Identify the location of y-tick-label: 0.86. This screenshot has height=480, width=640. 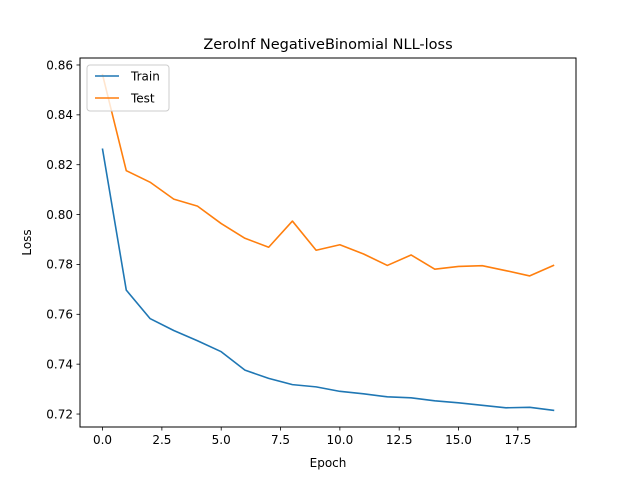
(59, 65).